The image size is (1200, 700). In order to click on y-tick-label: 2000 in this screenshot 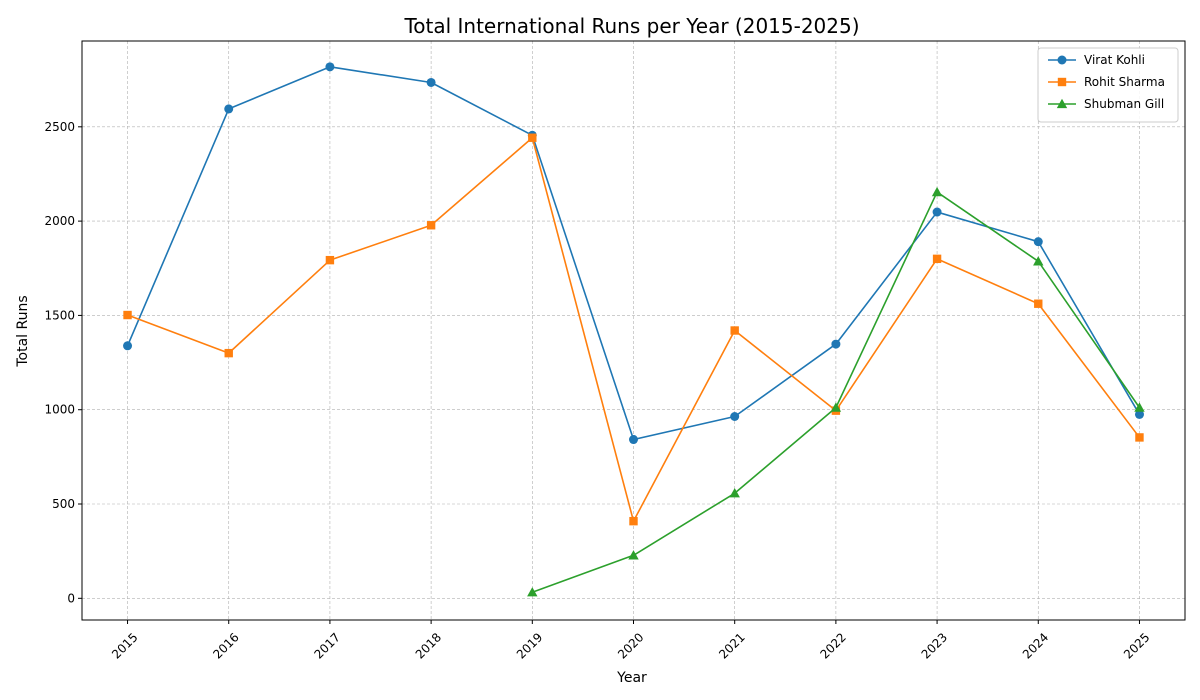, I will do `click(59, 221)`.